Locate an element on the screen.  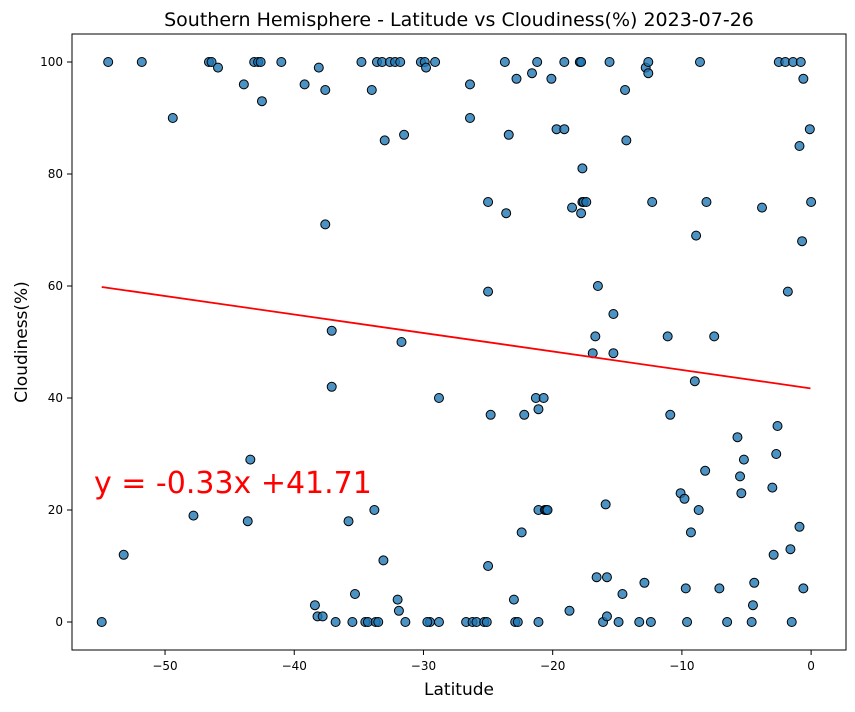
x-axis-ticks: −50 −40 −30 −20 −10 0 is located at coordinates (483, 661).